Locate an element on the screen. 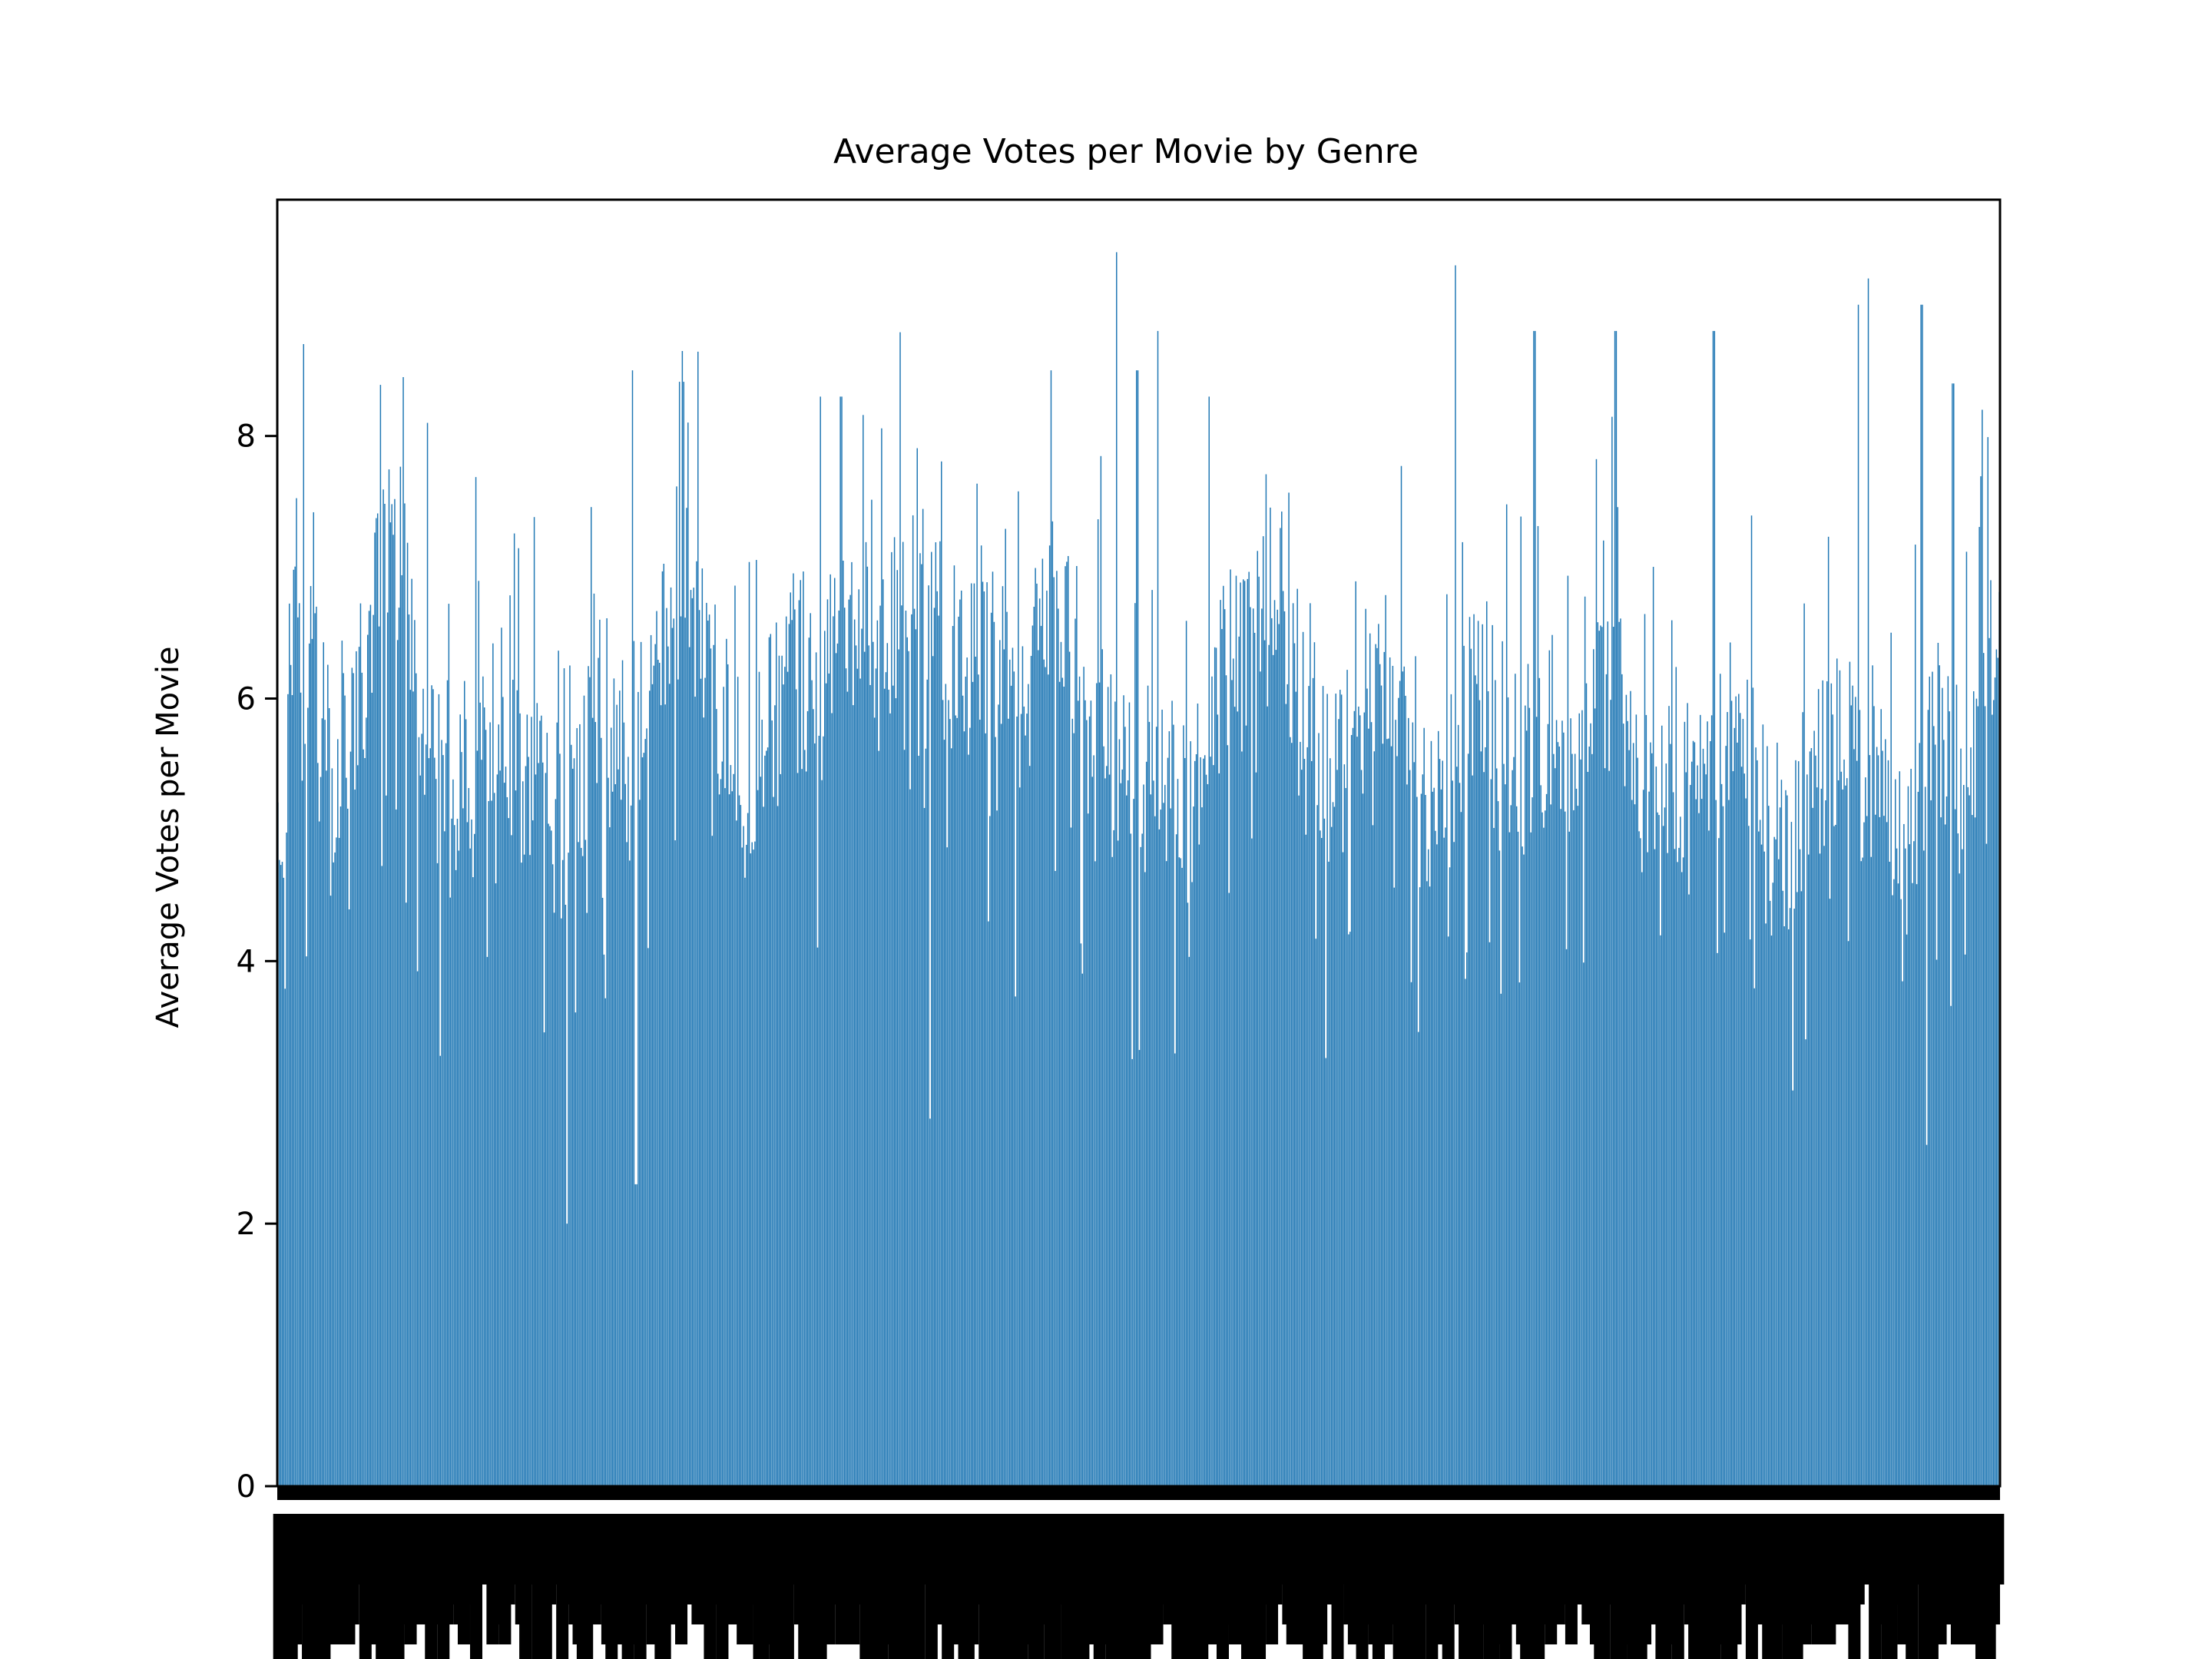 The width and height of the screenshot is (2212, 1659). x-tick-label-mark is located at coordinates (1998, 1549).